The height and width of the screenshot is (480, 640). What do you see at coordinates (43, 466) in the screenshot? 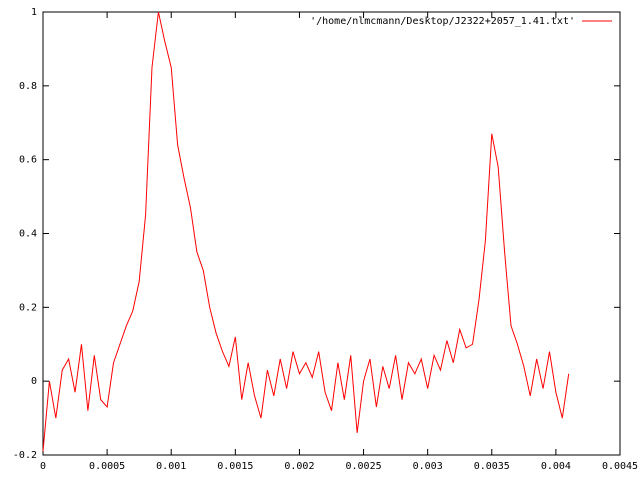
I see `x-tick-label: 0` at bounding box center [43, 466].